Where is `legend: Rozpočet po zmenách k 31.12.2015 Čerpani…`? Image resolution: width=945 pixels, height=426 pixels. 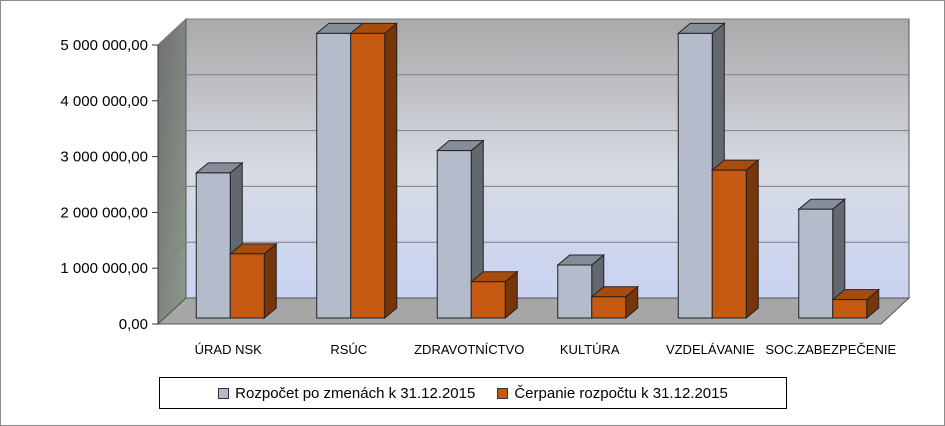 legend: Rozpočet po zmenách k 31.12.2015 Čerpani… is located at coordinates (473, 393).